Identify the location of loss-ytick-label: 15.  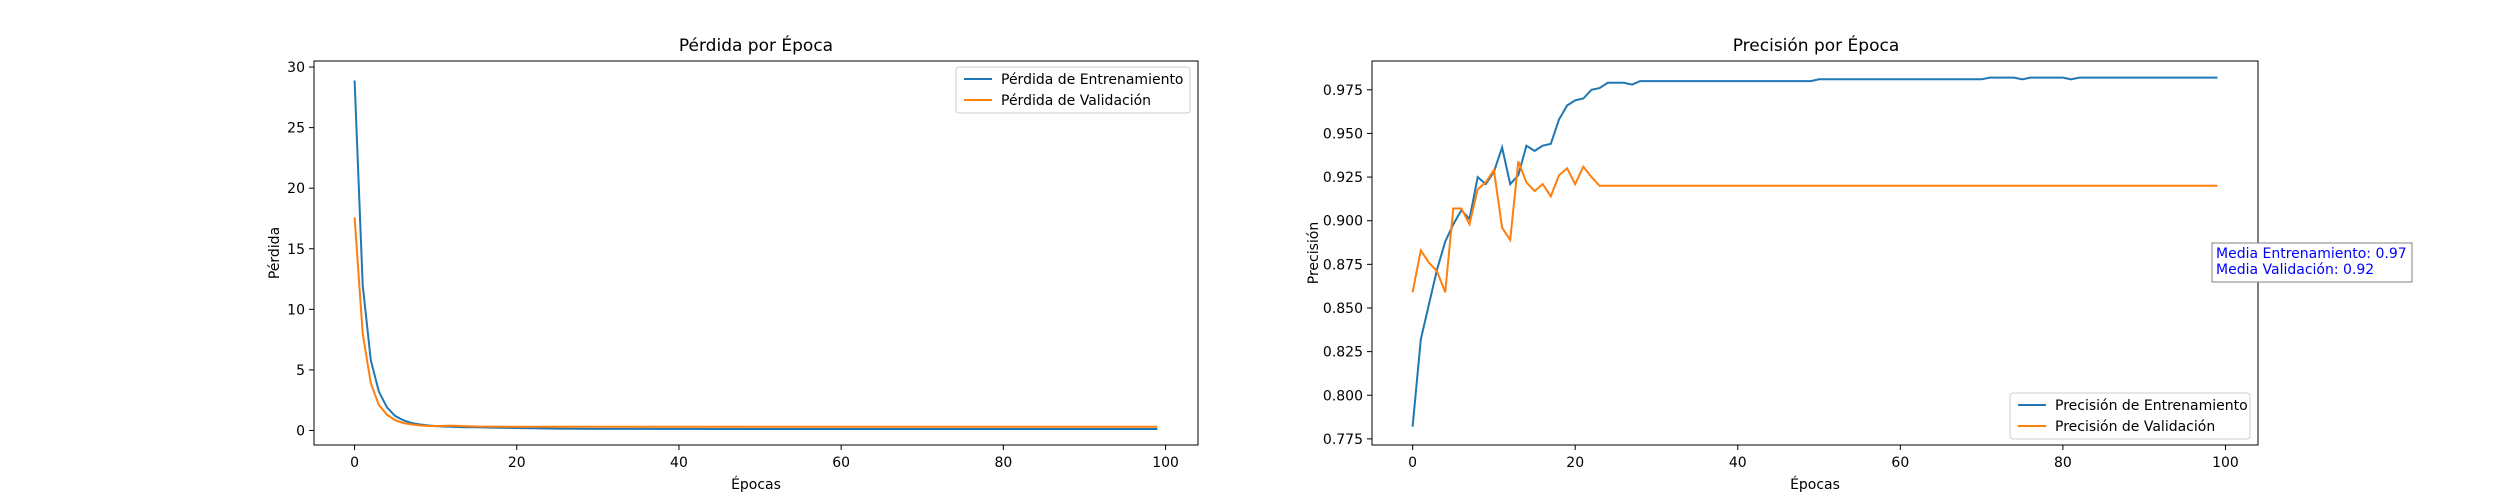
(296, 250).